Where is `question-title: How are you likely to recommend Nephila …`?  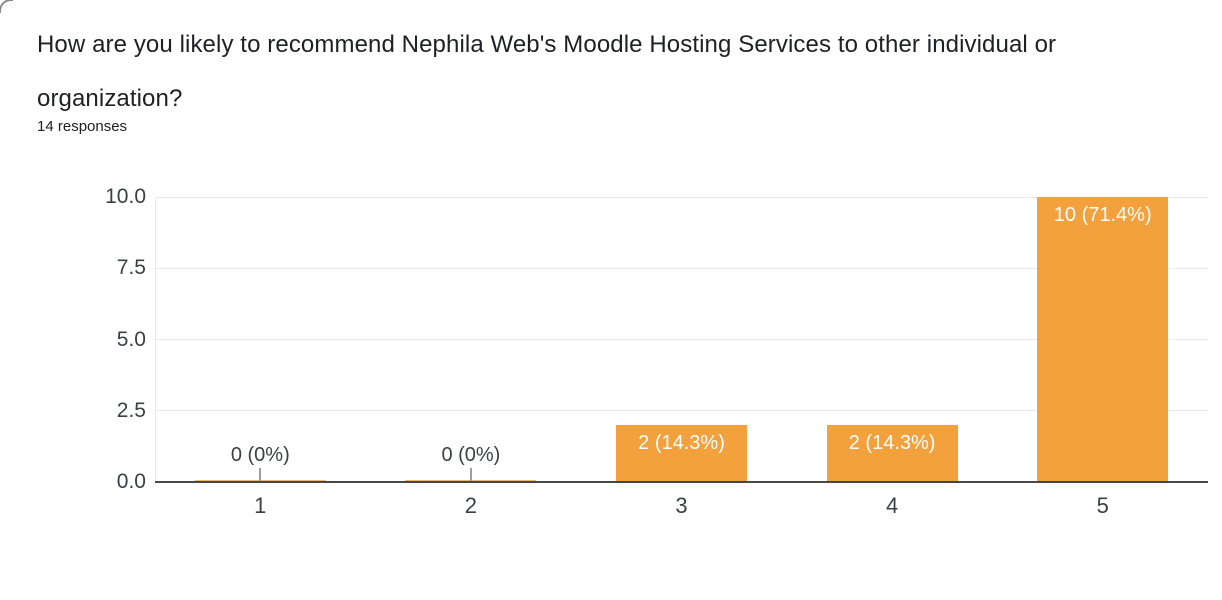 question-title: How are you likely to recommend Nephila … is located at coordinates (547, 71).